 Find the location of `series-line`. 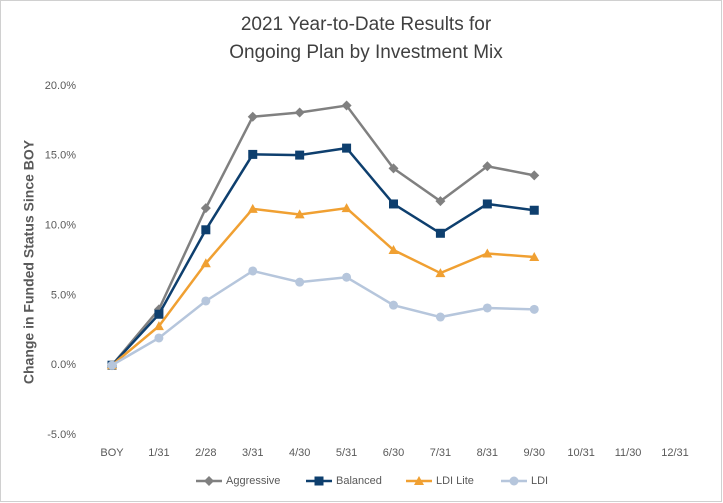

series-line is located at coordinates (323, 318).